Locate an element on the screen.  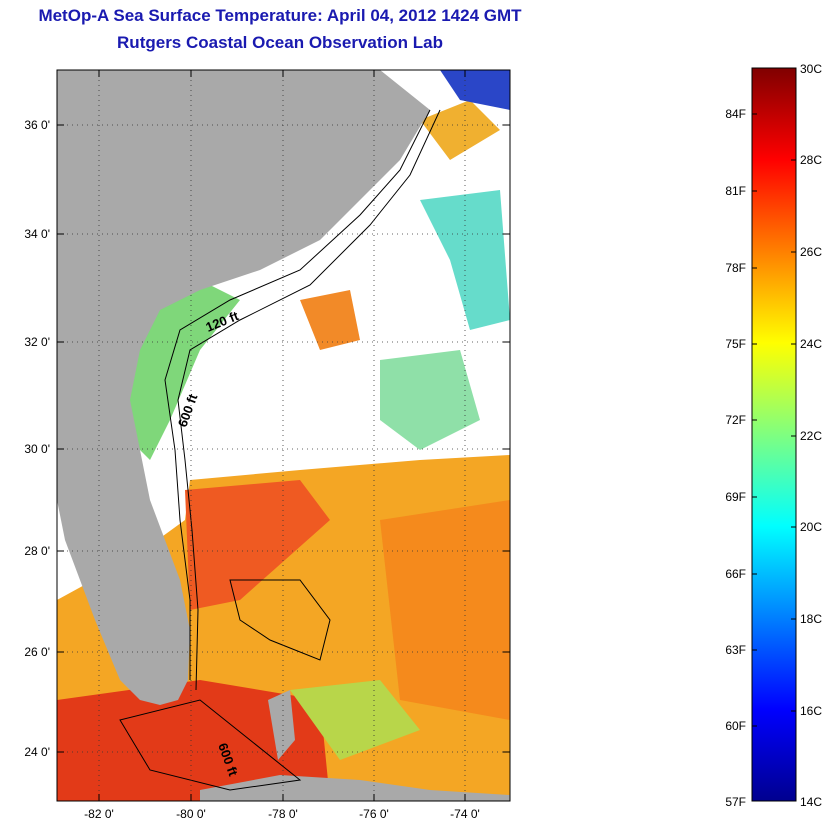
map-subtitle: Rutgers Coastal Ocean Observation Lab is located at coordinates (280, 42).